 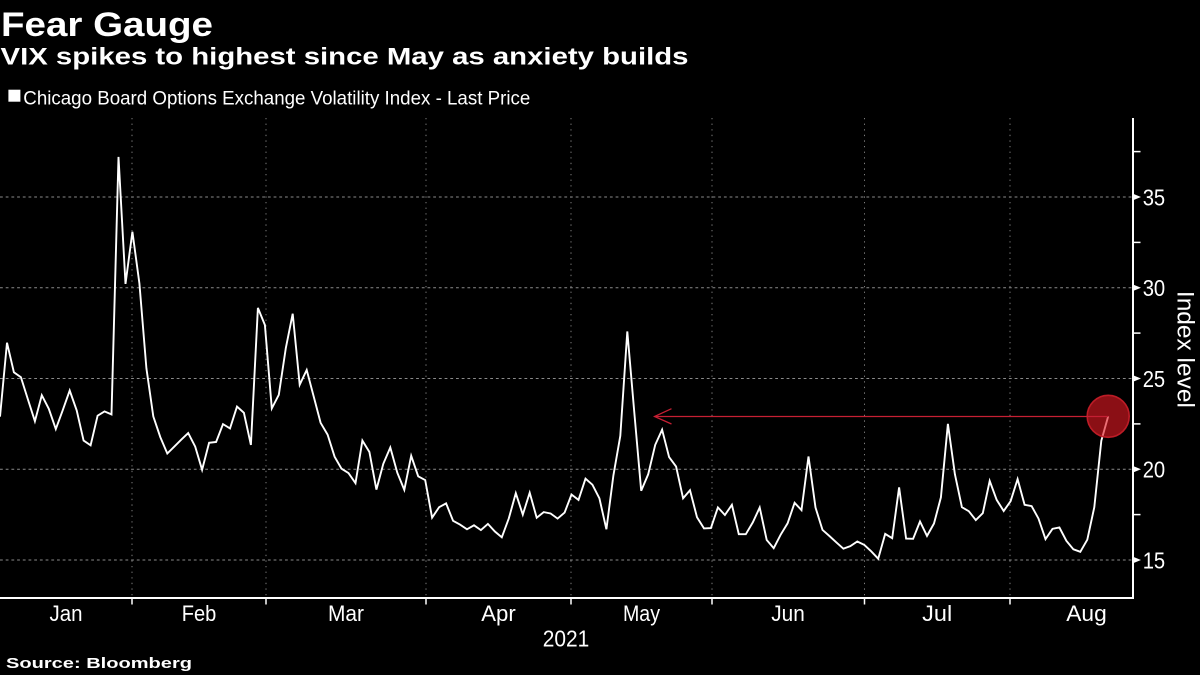 What do you see at coordinates (199, 613) in the screenshot?
I see `svg-text: Feb` at bounding box center [199, 613].